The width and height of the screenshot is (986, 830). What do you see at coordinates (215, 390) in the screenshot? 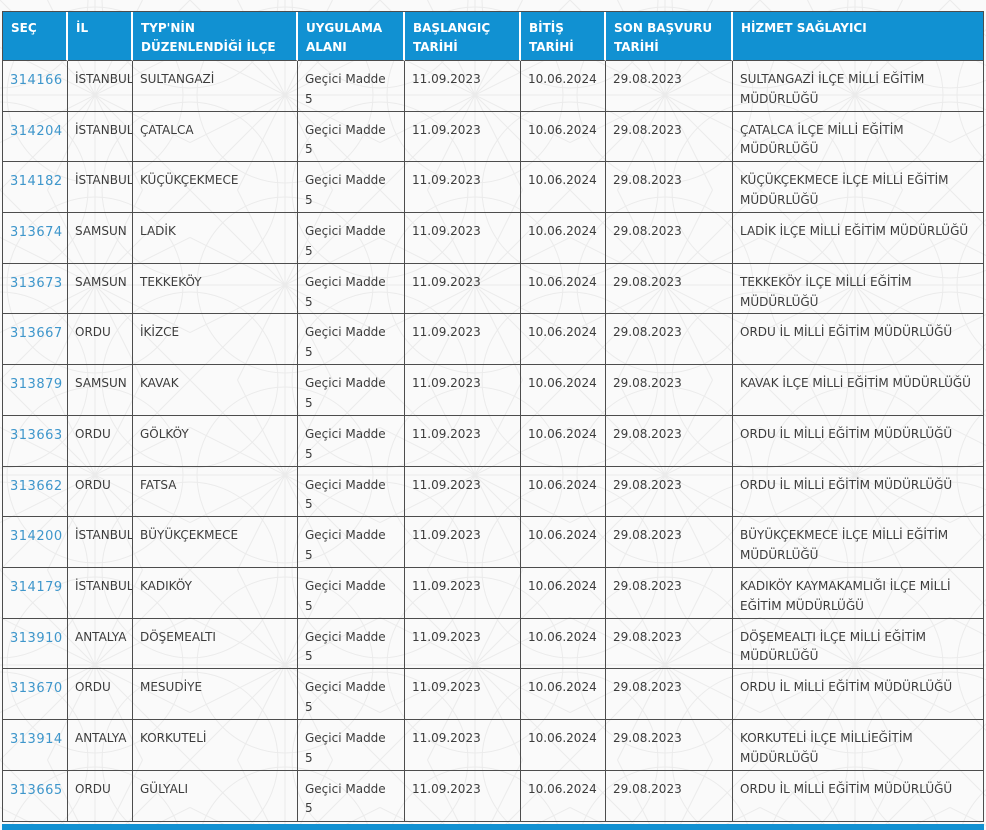
I see `cell-ilce: KAVAK` at bounding box center [215, 390].